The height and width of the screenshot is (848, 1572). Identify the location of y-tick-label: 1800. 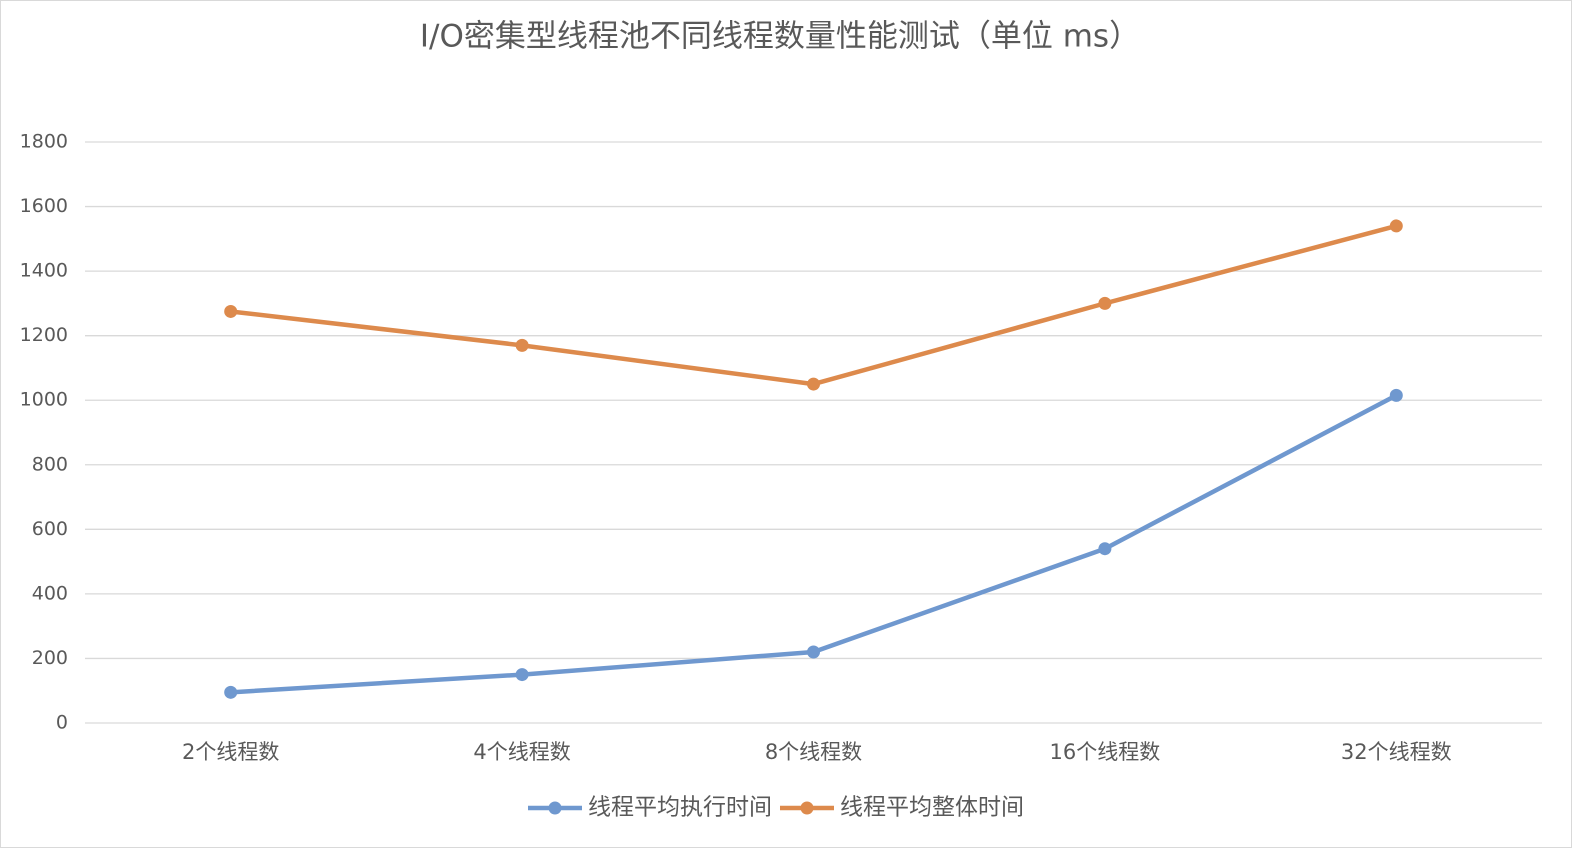
(44, 142).